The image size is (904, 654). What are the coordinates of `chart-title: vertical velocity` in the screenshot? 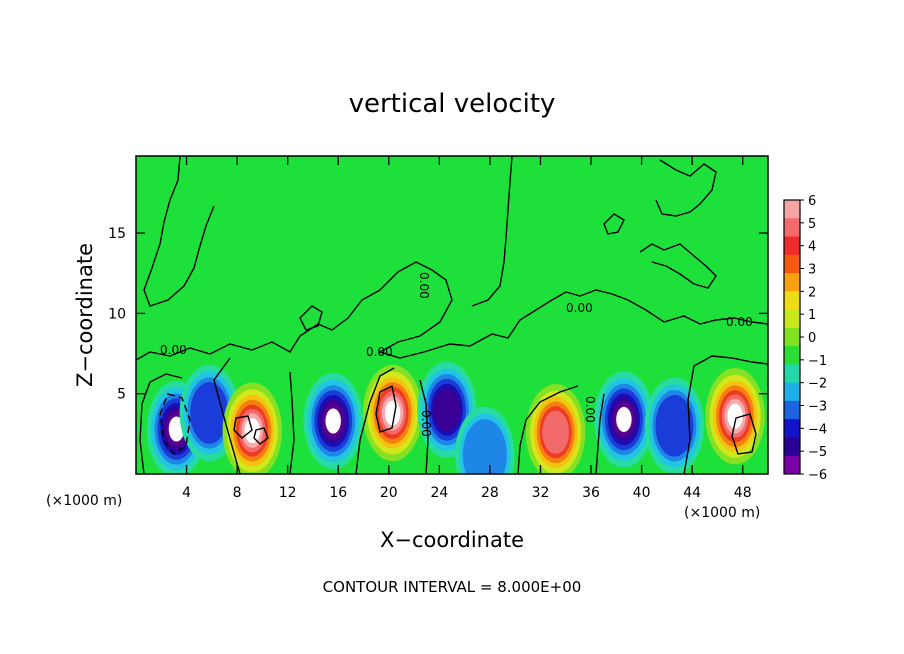 It's located at (452, 104).